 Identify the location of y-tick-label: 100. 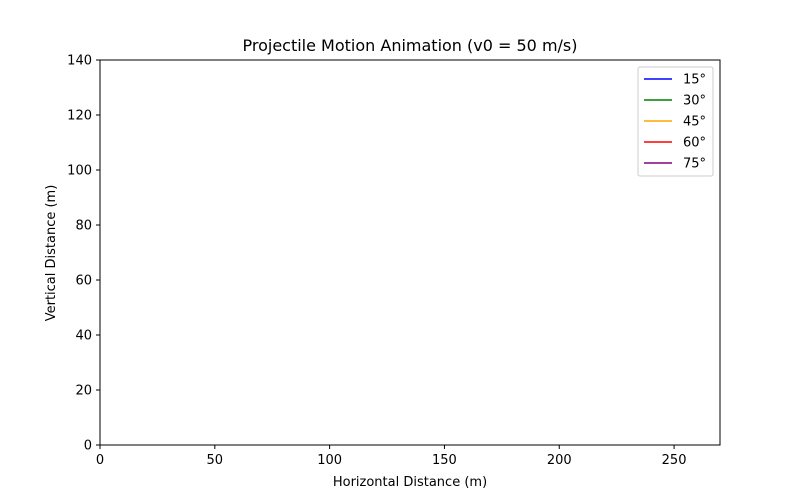
(79, 171).